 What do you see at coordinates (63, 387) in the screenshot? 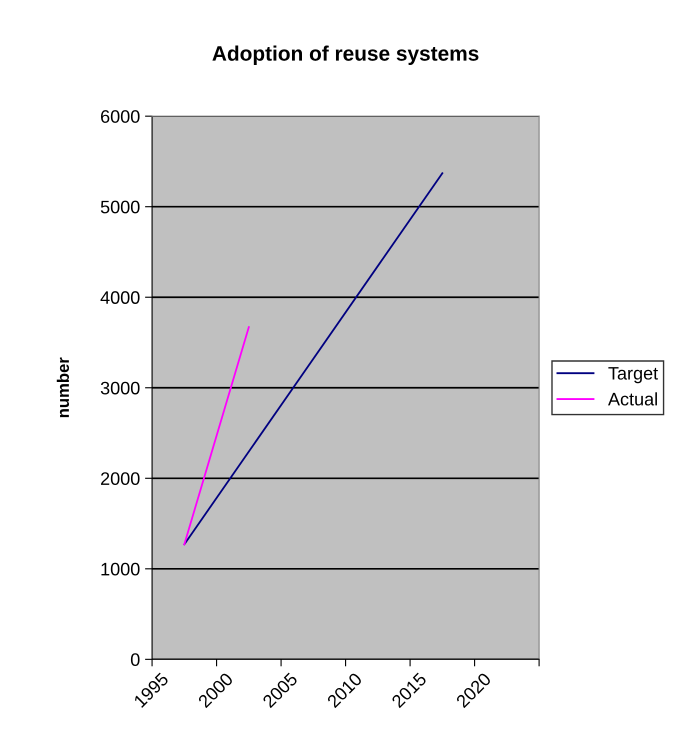
I see `y-axis-title: number` at bounding box center [63, 387].